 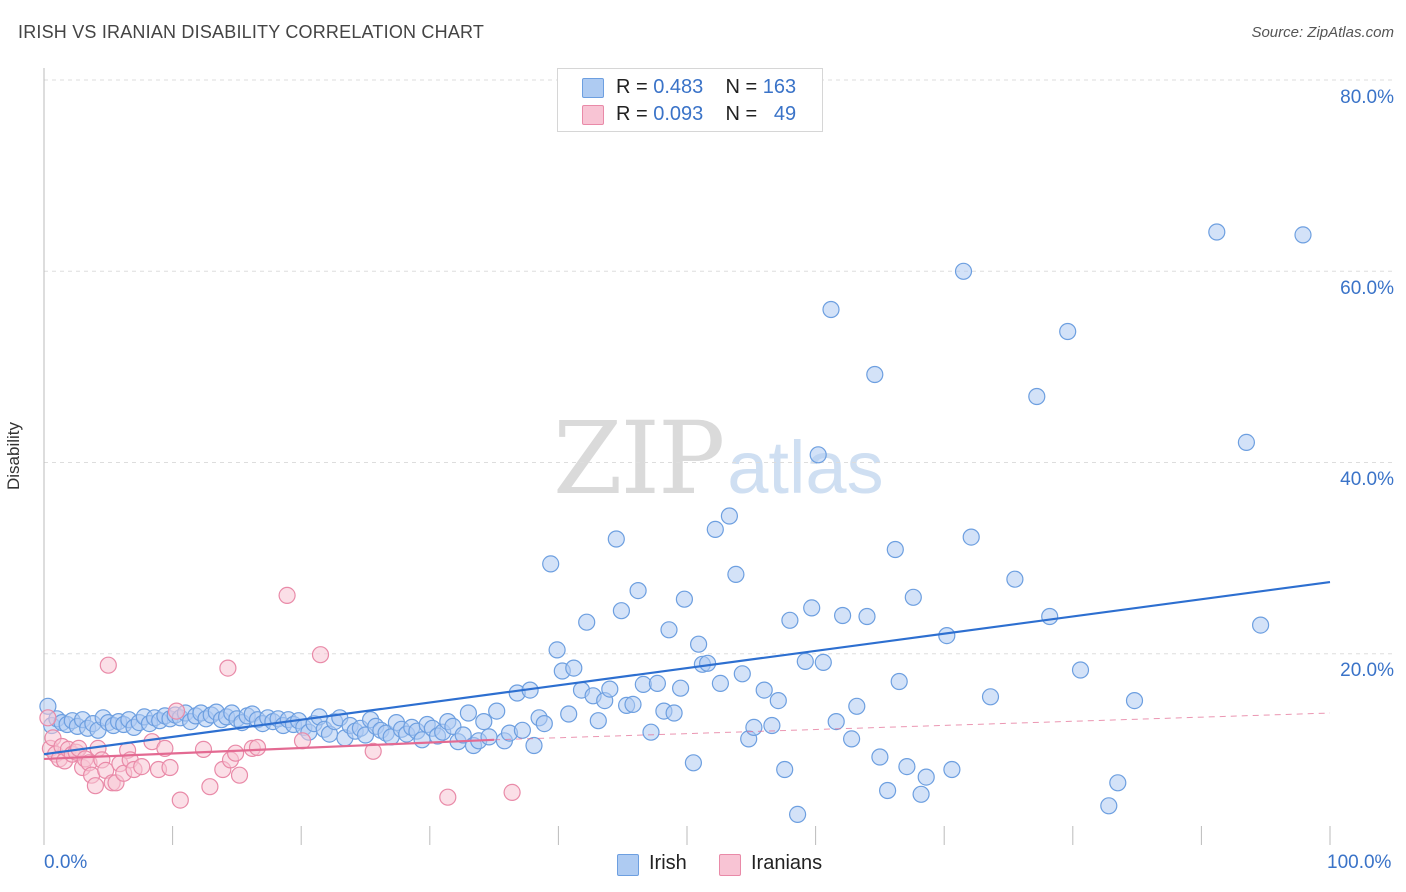 What do you see at coordinates (269, 749) in the screenshot?
I see `iranians-trend-line` at bounding box center [269, 749].